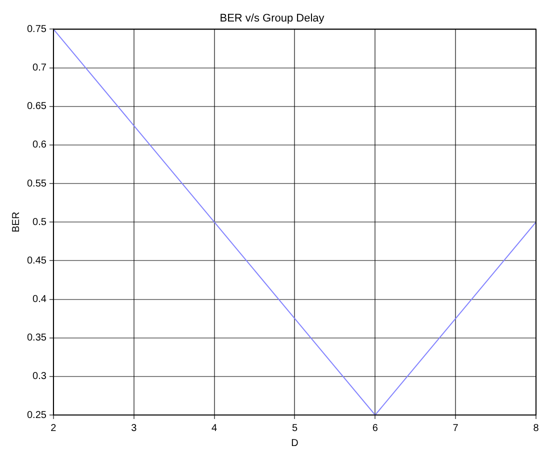 This screenshot has width=556, height=457. I want to click on y-tick-label: 0.4, so click(39, 300).